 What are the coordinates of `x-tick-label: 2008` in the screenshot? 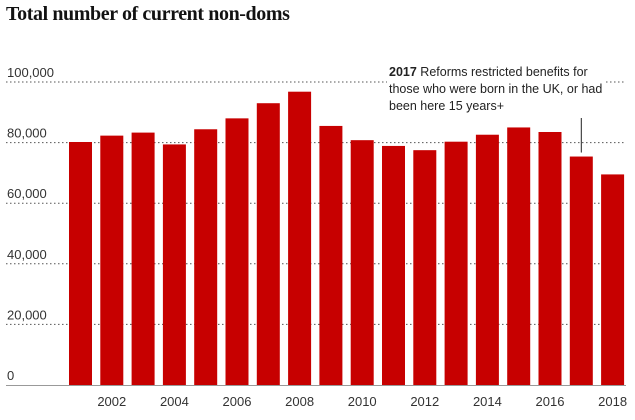 It's located at (299, 401).